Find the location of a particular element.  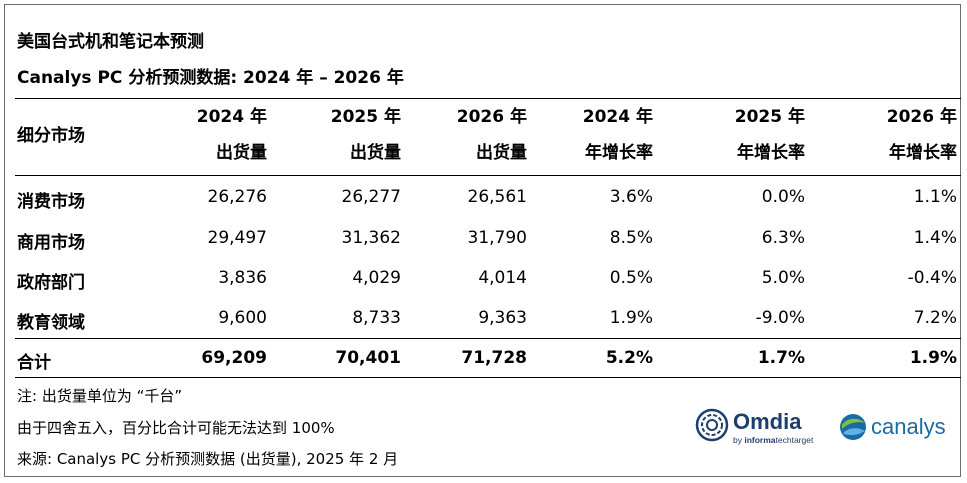

header-top-rule is located at coordinates (488, 98).